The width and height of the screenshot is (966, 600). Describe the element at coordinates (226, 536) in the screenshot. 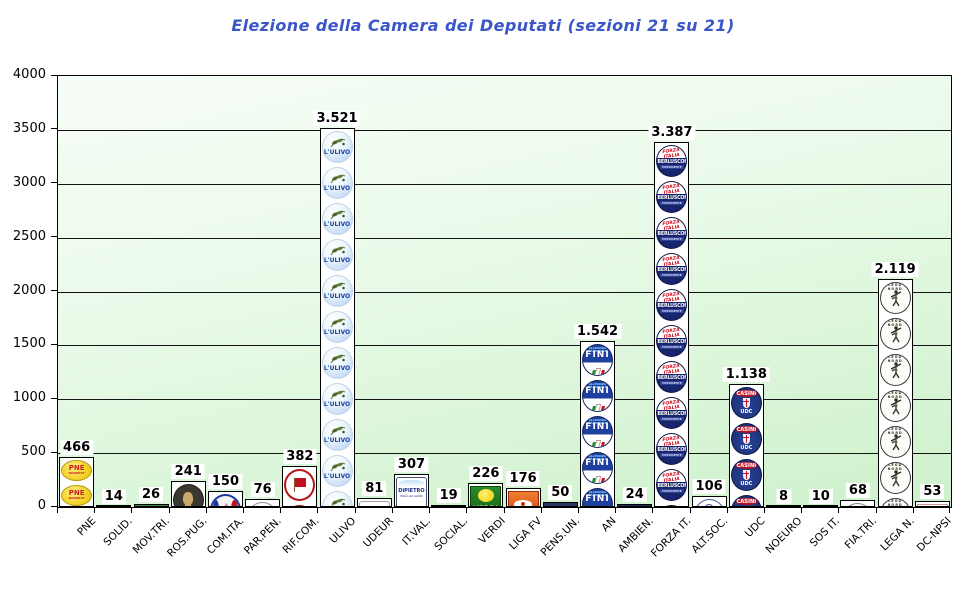

I see `x-category-label: COM.ITA.` at that location.